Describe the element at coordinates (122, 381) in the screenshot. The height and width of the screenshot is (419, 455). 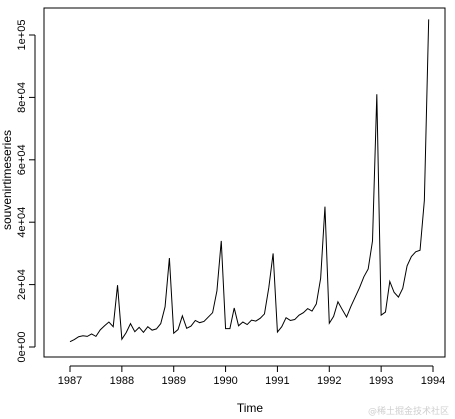
I see `x-tick-label-1988: 1988` at that location.